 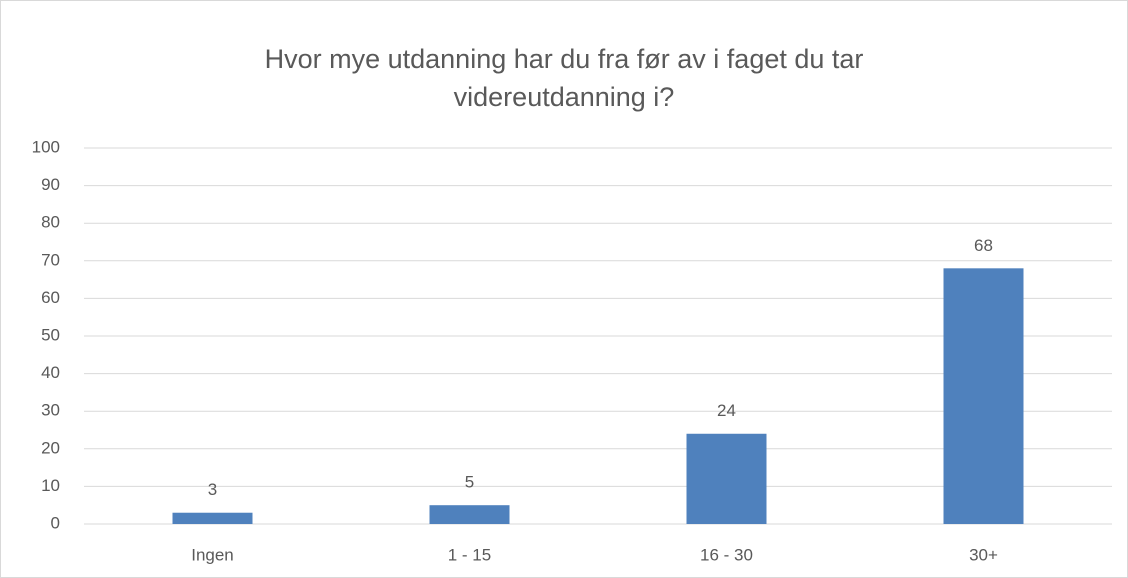 I want to click on data-label: 5, so click(x=469, y=482).